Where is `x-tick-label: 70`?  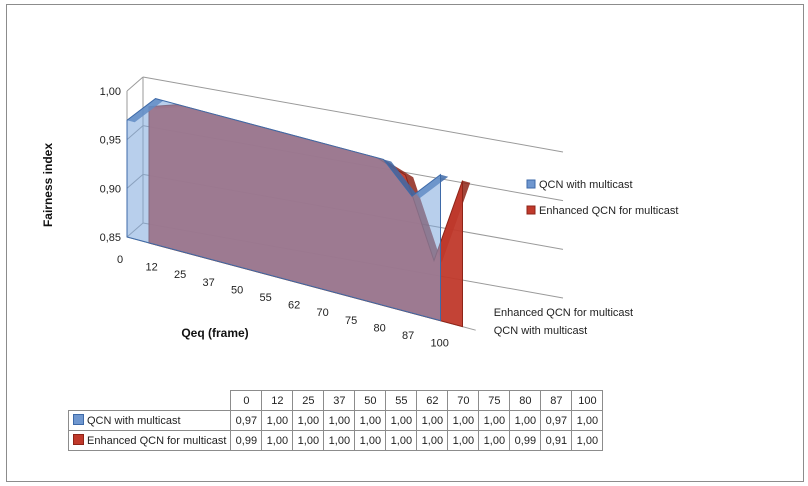
x-tick-label: 70 is located at coordinates (323, 313).